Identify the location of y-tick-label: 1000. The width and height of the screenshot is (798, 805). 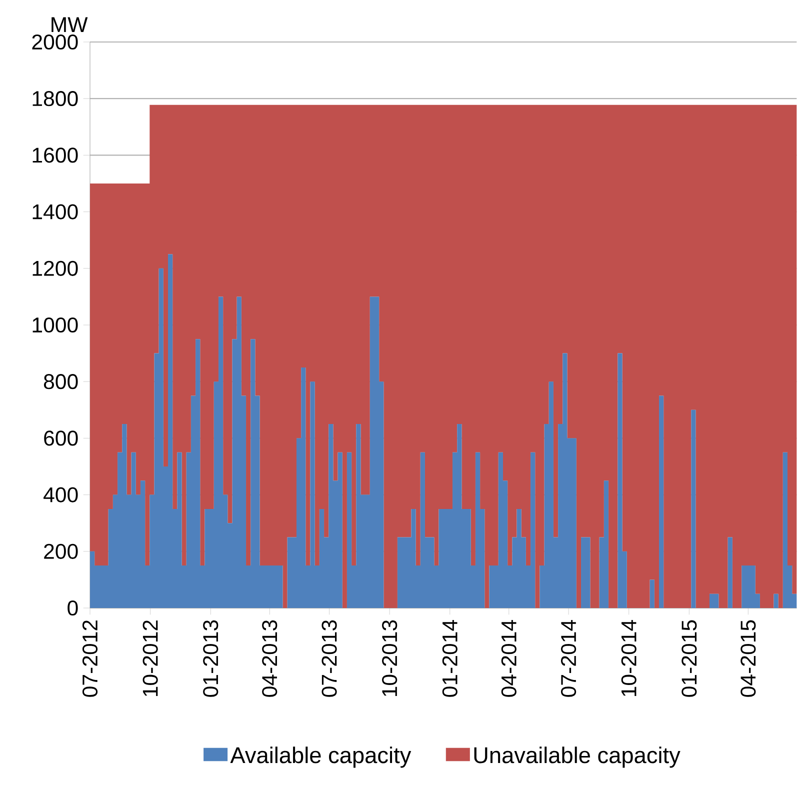
(55, 325).